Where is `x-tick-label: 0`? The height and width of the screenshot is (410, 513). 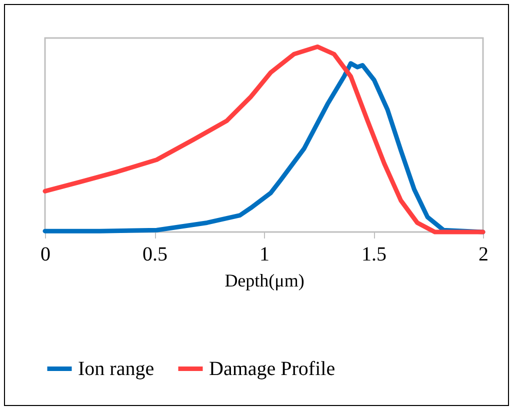 x-tick-label: 0 is located at coordinates (45, 255).